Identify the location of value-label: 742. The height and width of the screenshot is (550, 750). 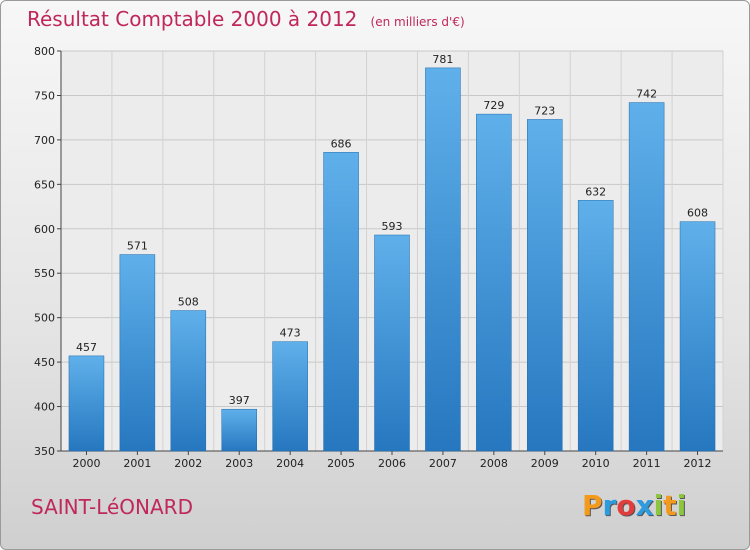
(646, 94).